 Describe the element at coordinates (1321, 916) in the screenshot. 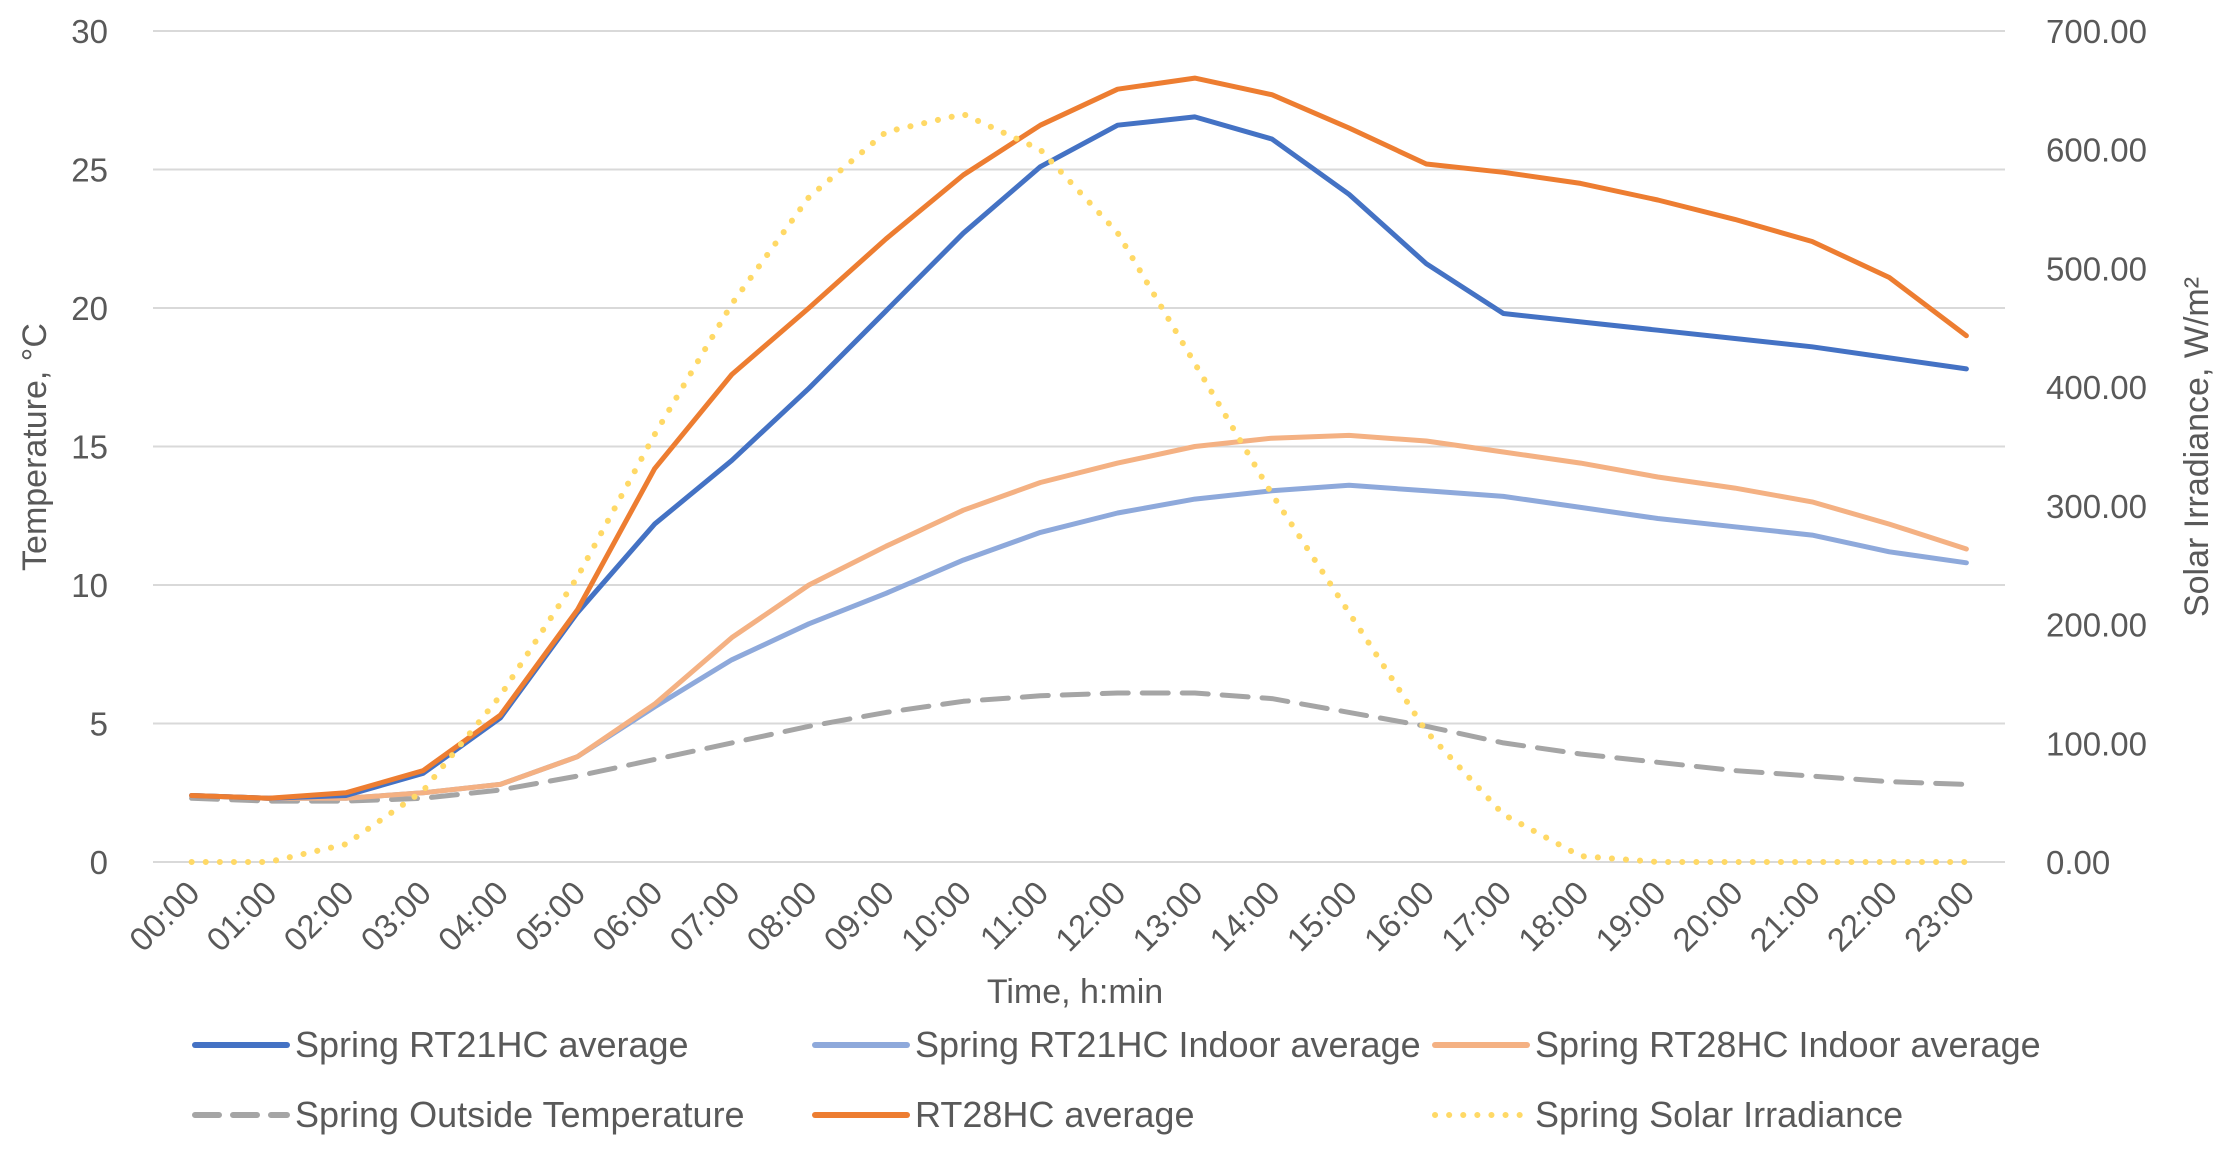

I see `x-tick-label: 15:00` at that location.